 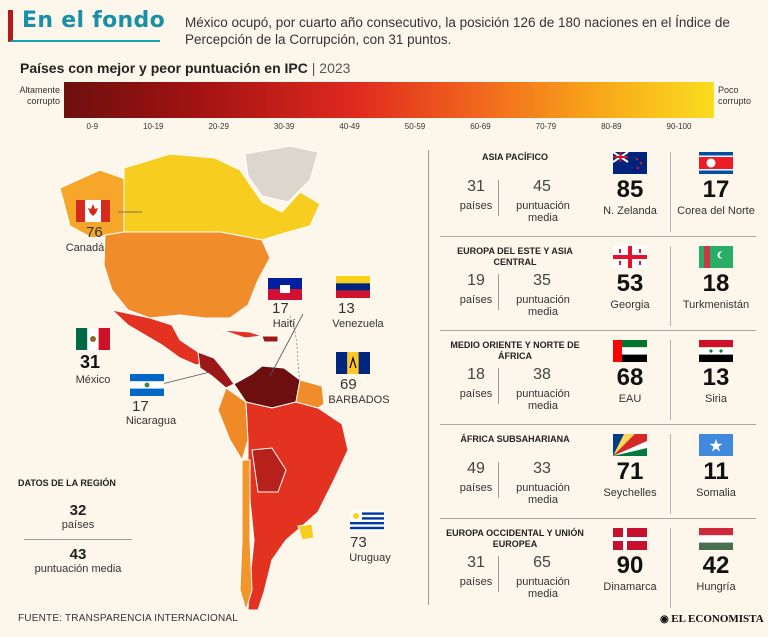 What do you see at coordinates (93, 20) in the screenshot?
I see `page-title: En el fondo` at bounding box center [93, 20].